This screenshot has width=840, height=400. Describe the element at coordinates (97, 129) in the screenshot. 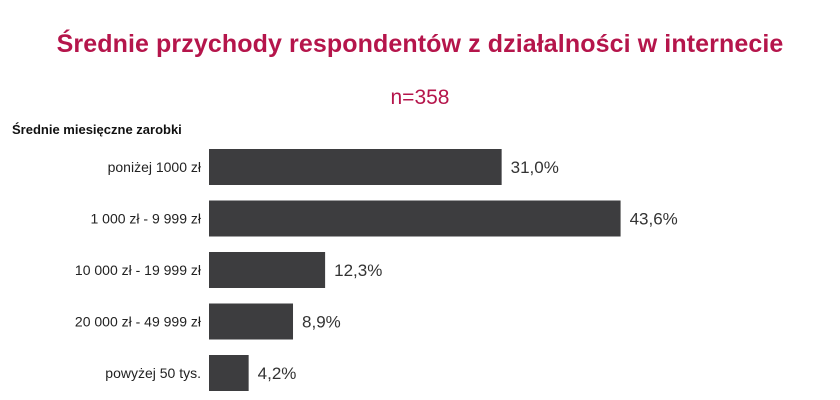

I see `category-axis-title: Średnie miesięczne zarobki` at that location.